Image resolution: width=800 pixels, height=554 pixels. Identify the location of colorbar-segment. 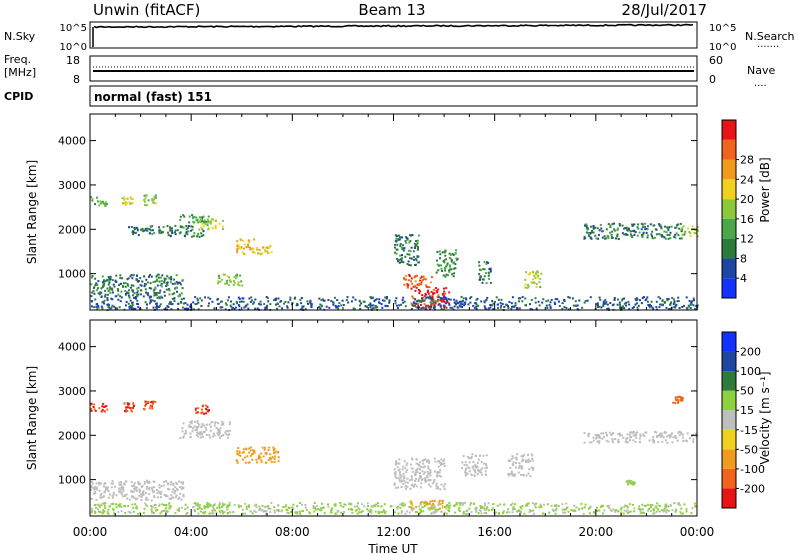
(729, 342).